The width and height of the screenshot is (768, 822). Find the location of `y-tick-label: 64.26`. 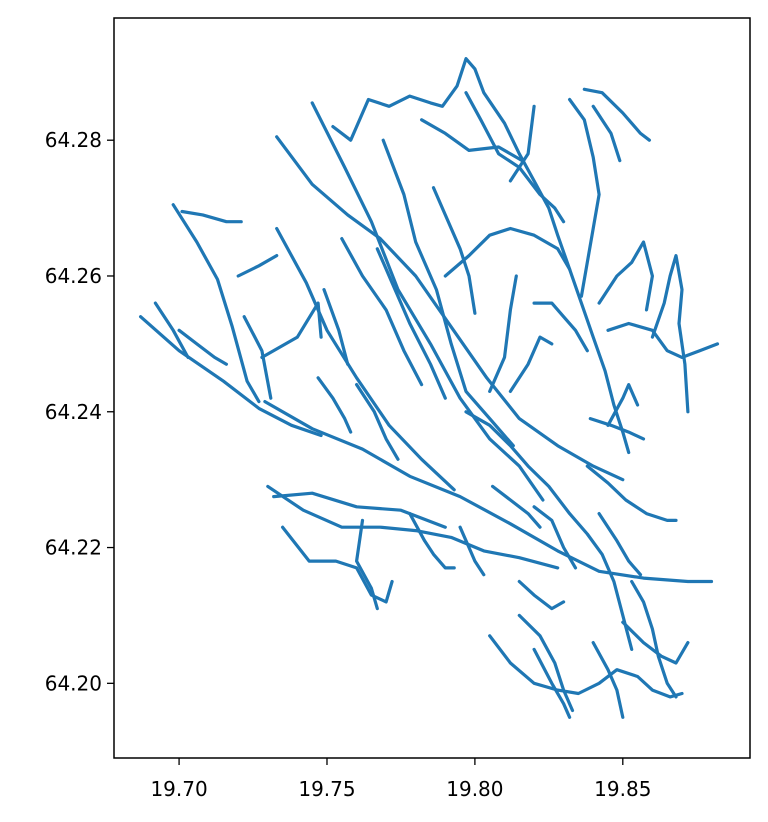

y-tick-label: 64.26 is located at coordinates (73, 276).